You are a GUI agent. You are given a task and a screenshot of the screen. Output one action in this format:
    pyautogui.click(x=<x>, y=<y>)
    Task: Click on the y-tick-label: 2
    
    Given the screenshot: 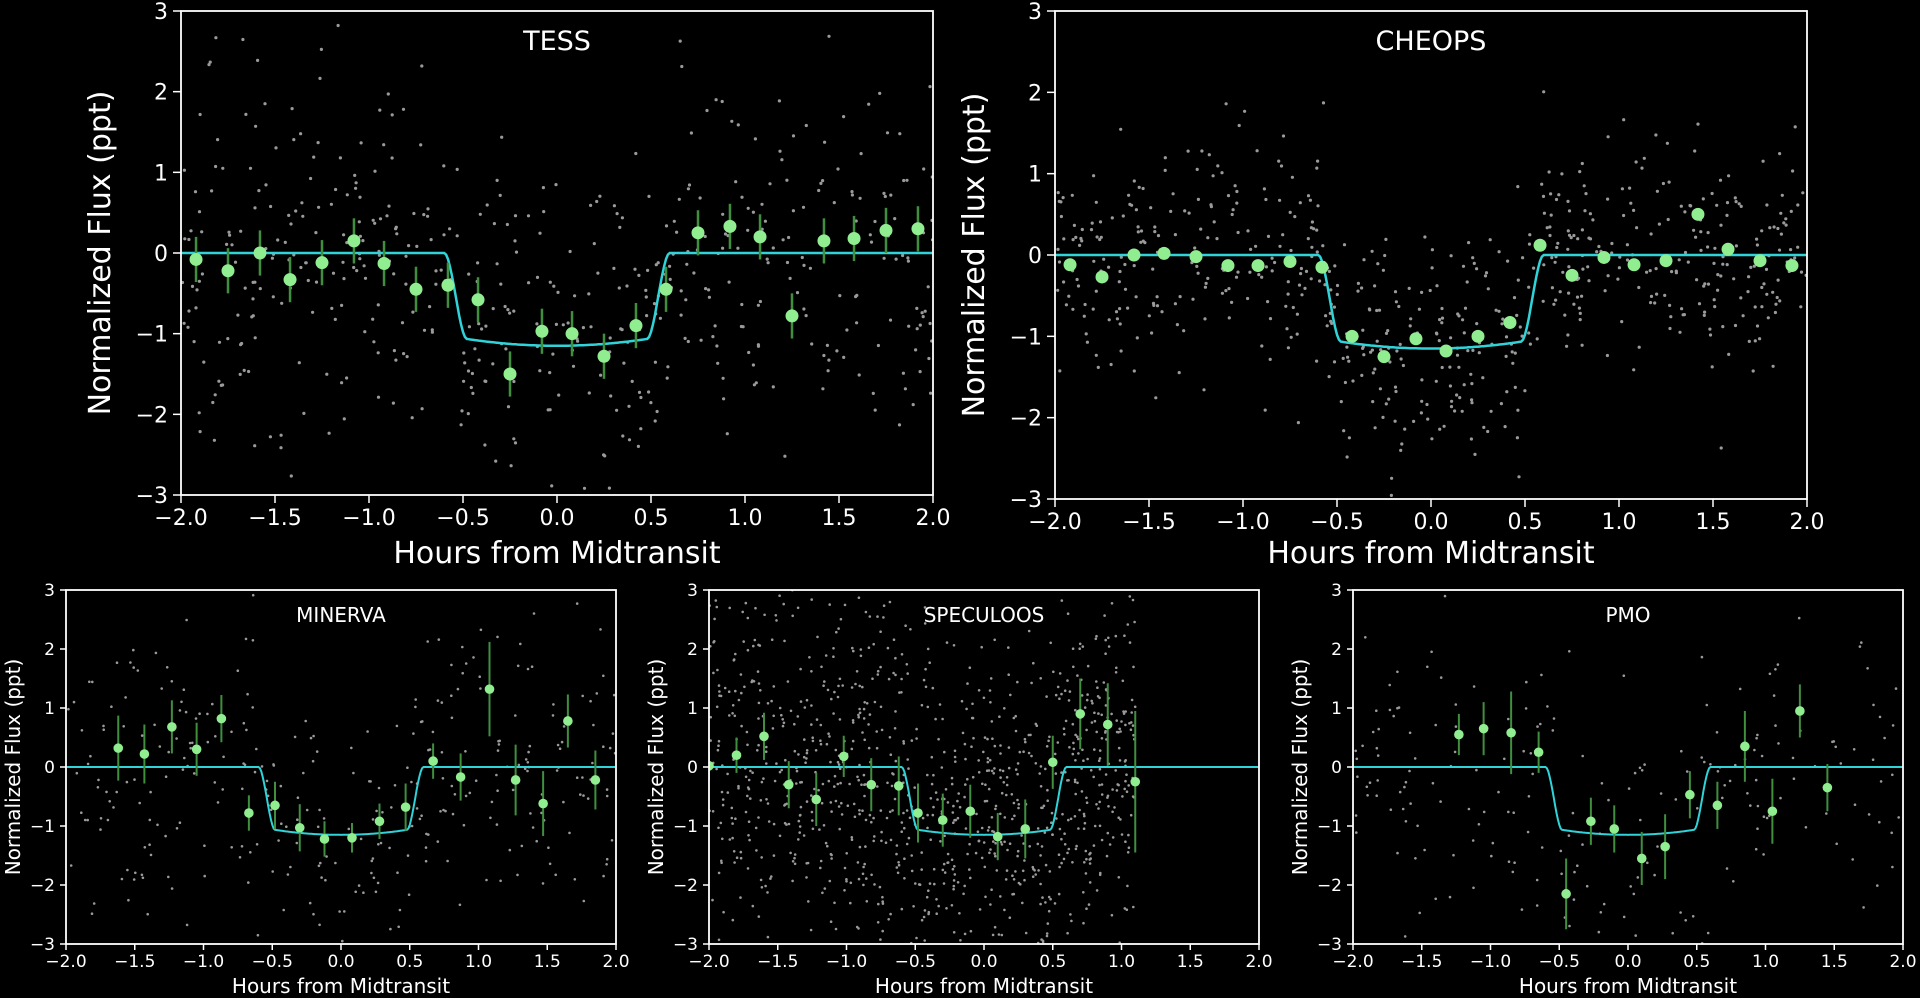 What is the action you would take?
    pyautogui.click(x=1336, y=650)
    